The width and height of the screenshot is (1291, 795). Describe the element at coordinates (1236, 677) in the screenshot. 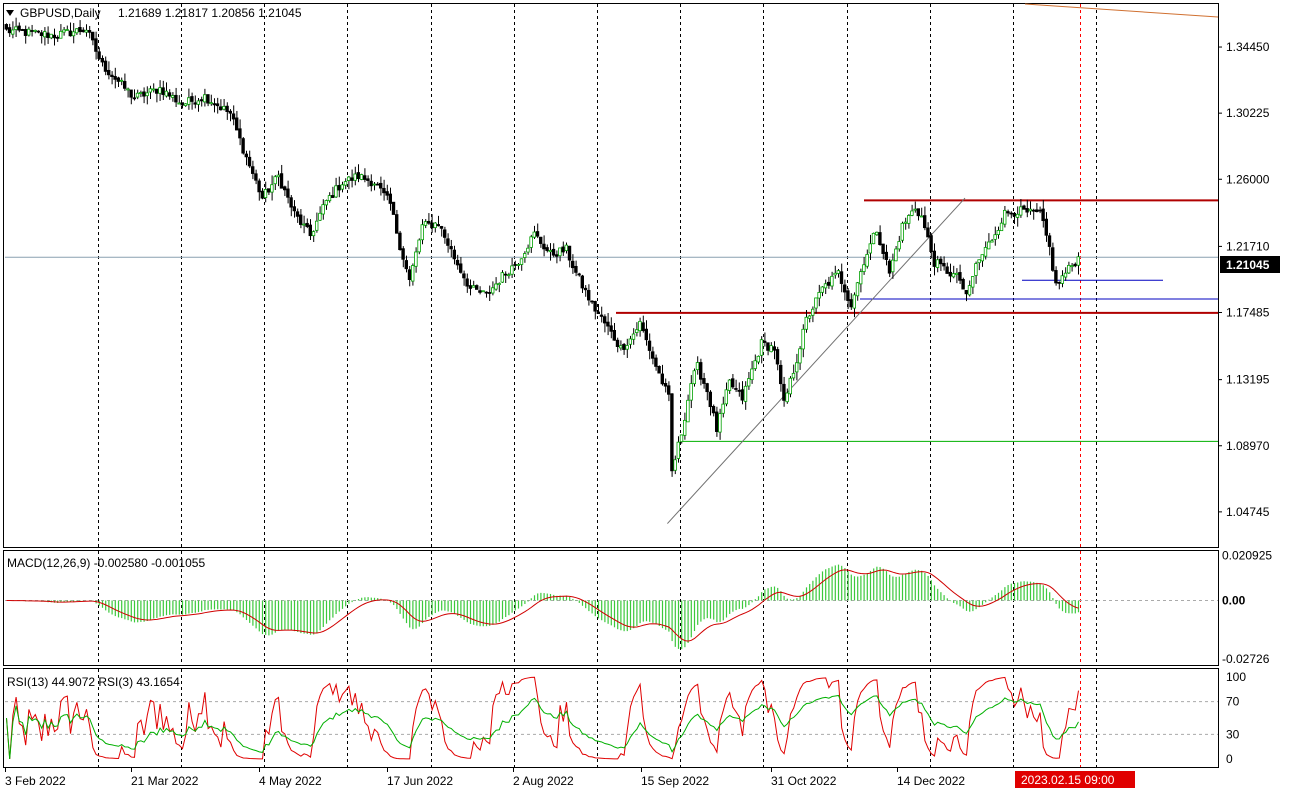

I see `rsi-tick-label: 100` at that location.